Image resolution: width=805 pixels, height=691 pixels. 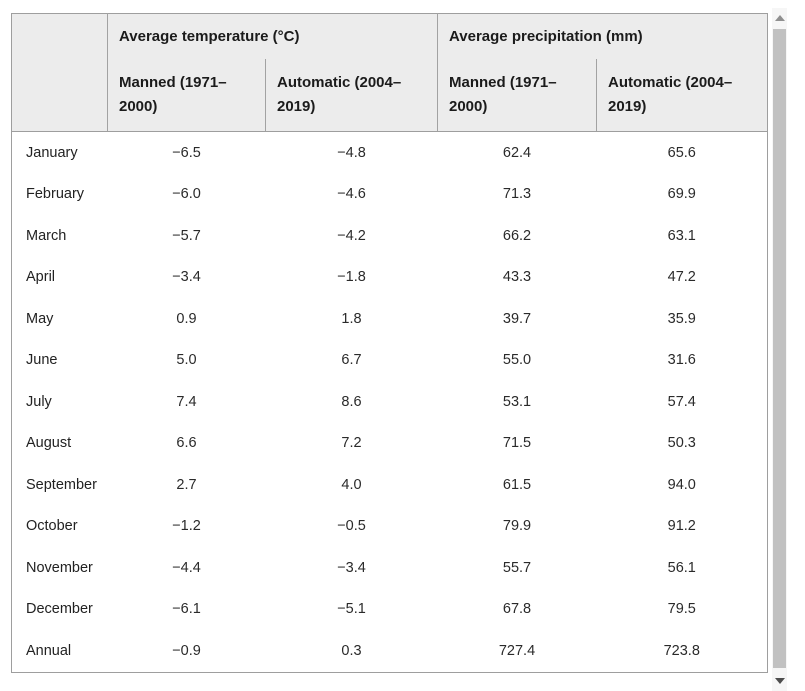 What do you see at coordinates (351, 235) in the screenshot?
I see `temp-automatic-cell: −4.2` at bounding box center [351, 235].